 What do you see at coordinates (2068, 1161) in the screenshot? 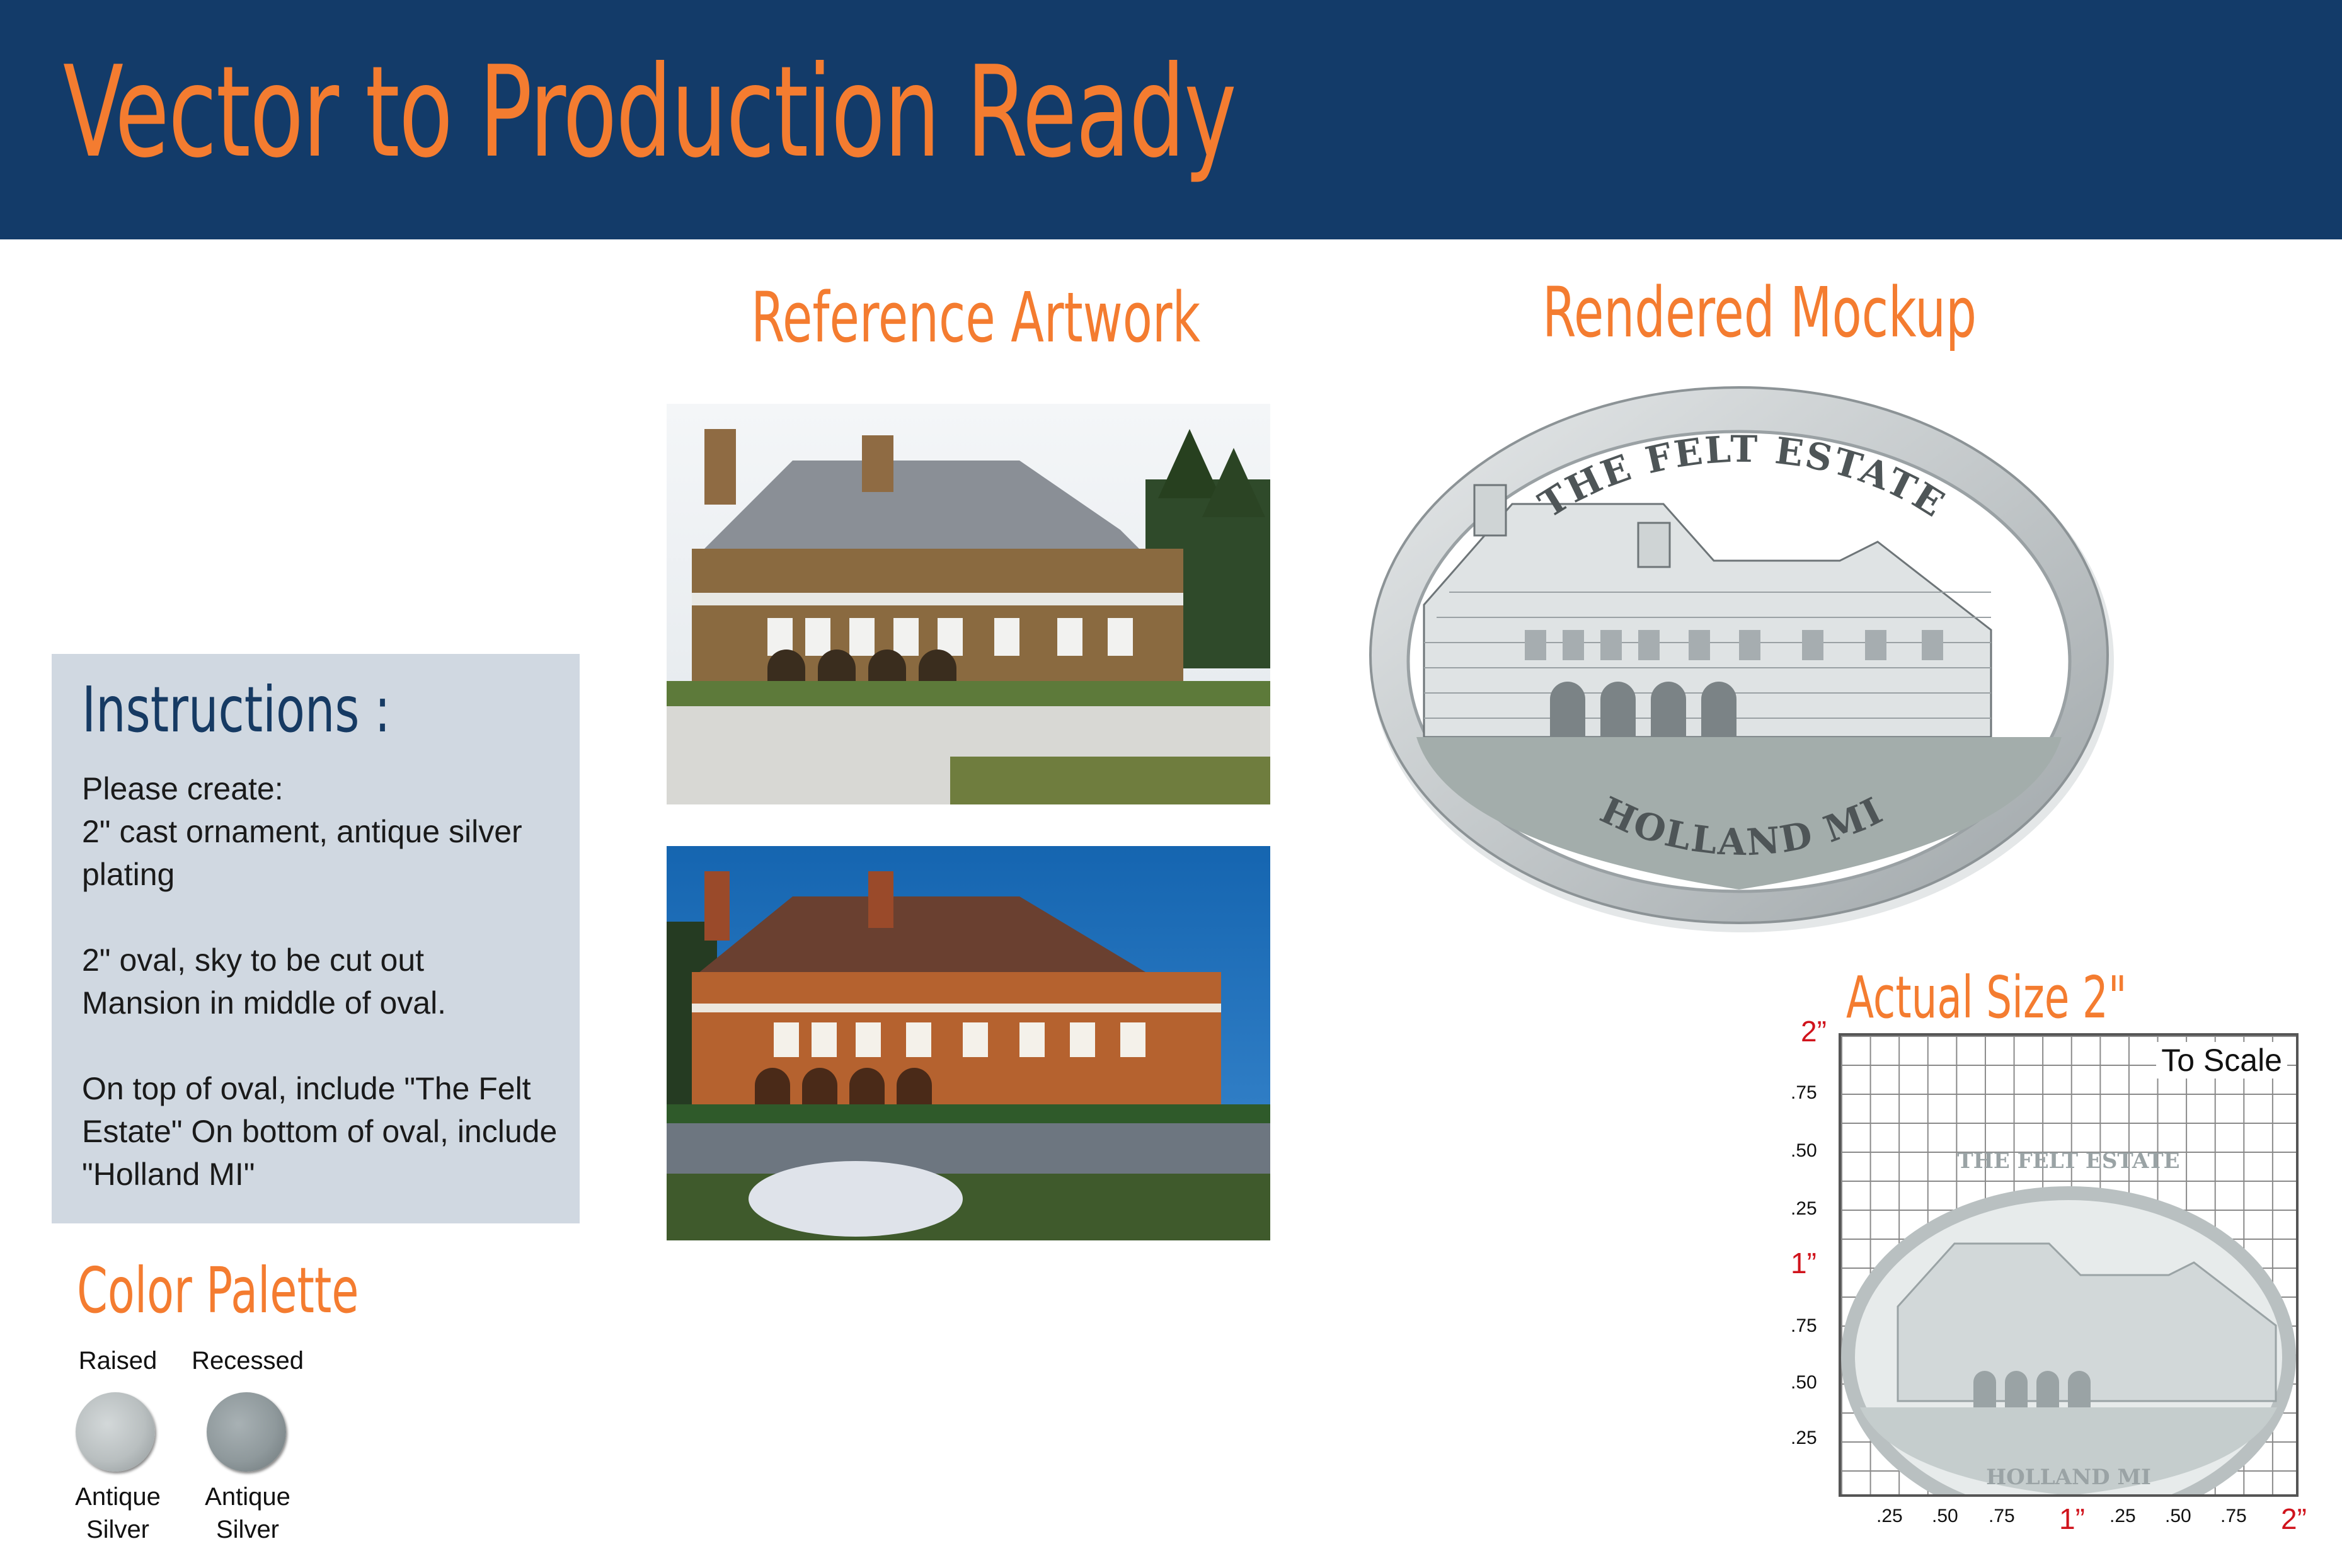
I see `grid-ornament-top-text: THE FELT ESTATE` at bounding box center [2068, 1161].